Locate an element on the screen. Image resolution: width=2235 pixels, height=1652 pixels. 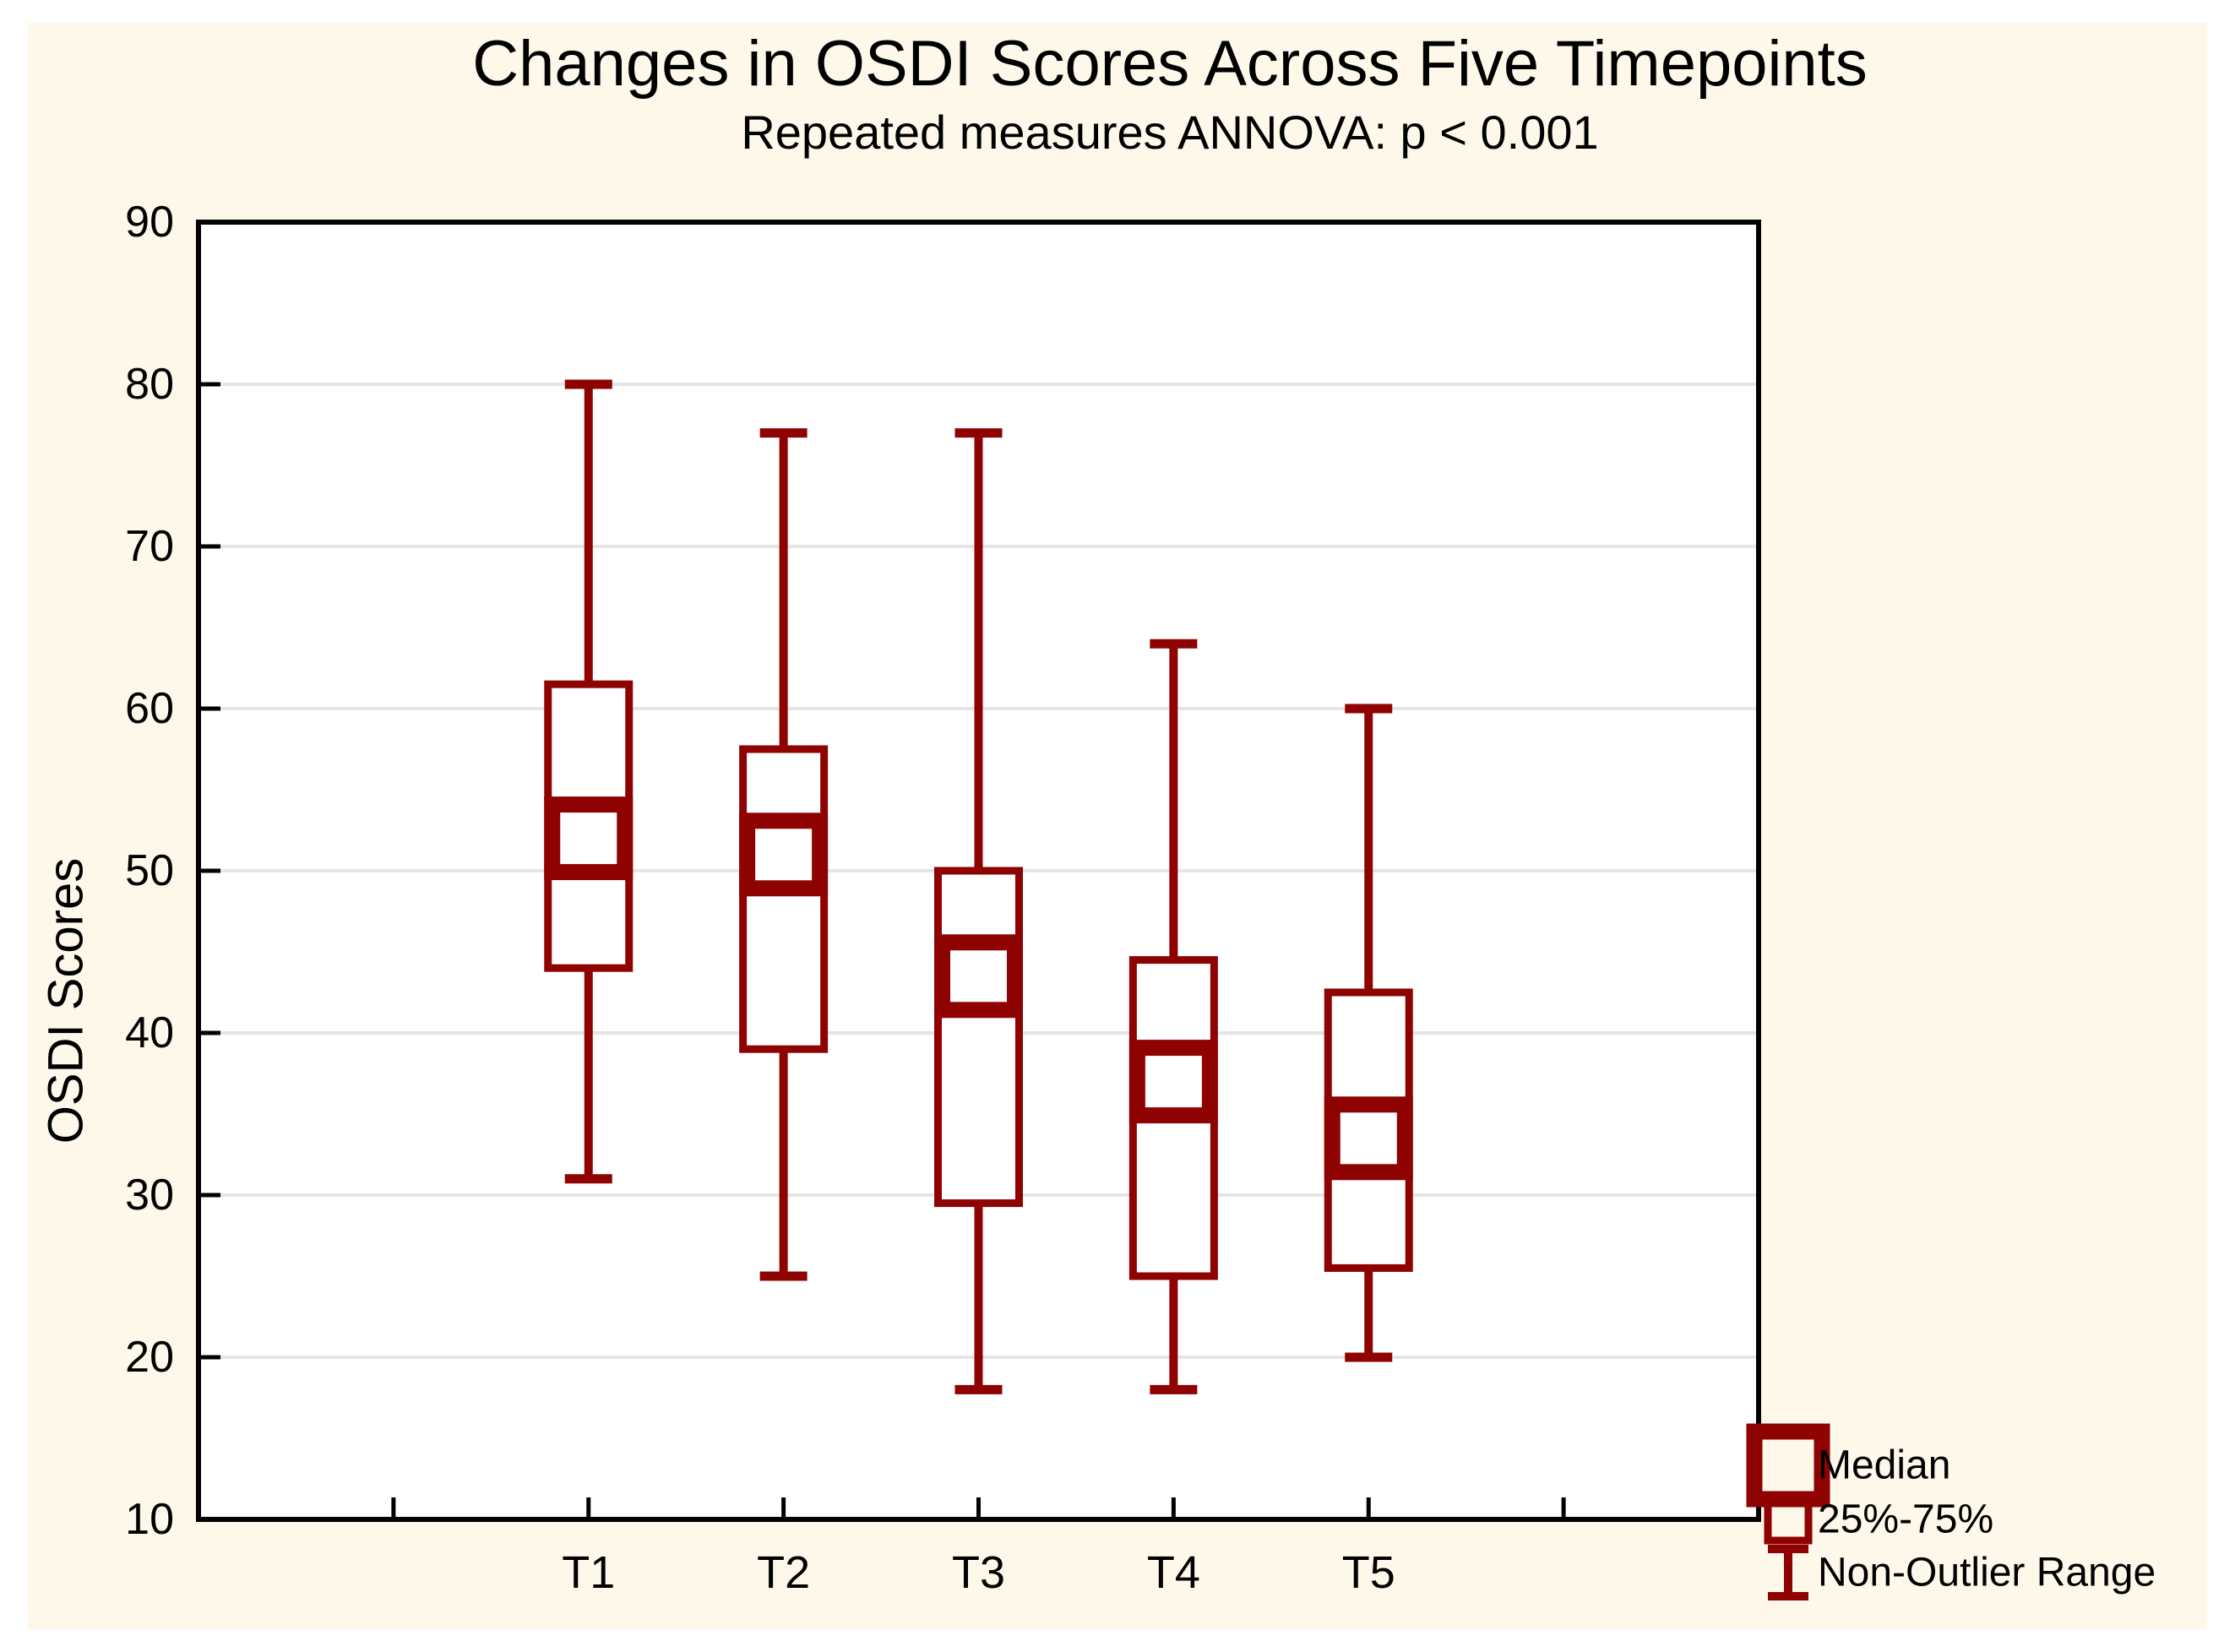
legend-median-square-icon is located at coordinates (1788, 1465).